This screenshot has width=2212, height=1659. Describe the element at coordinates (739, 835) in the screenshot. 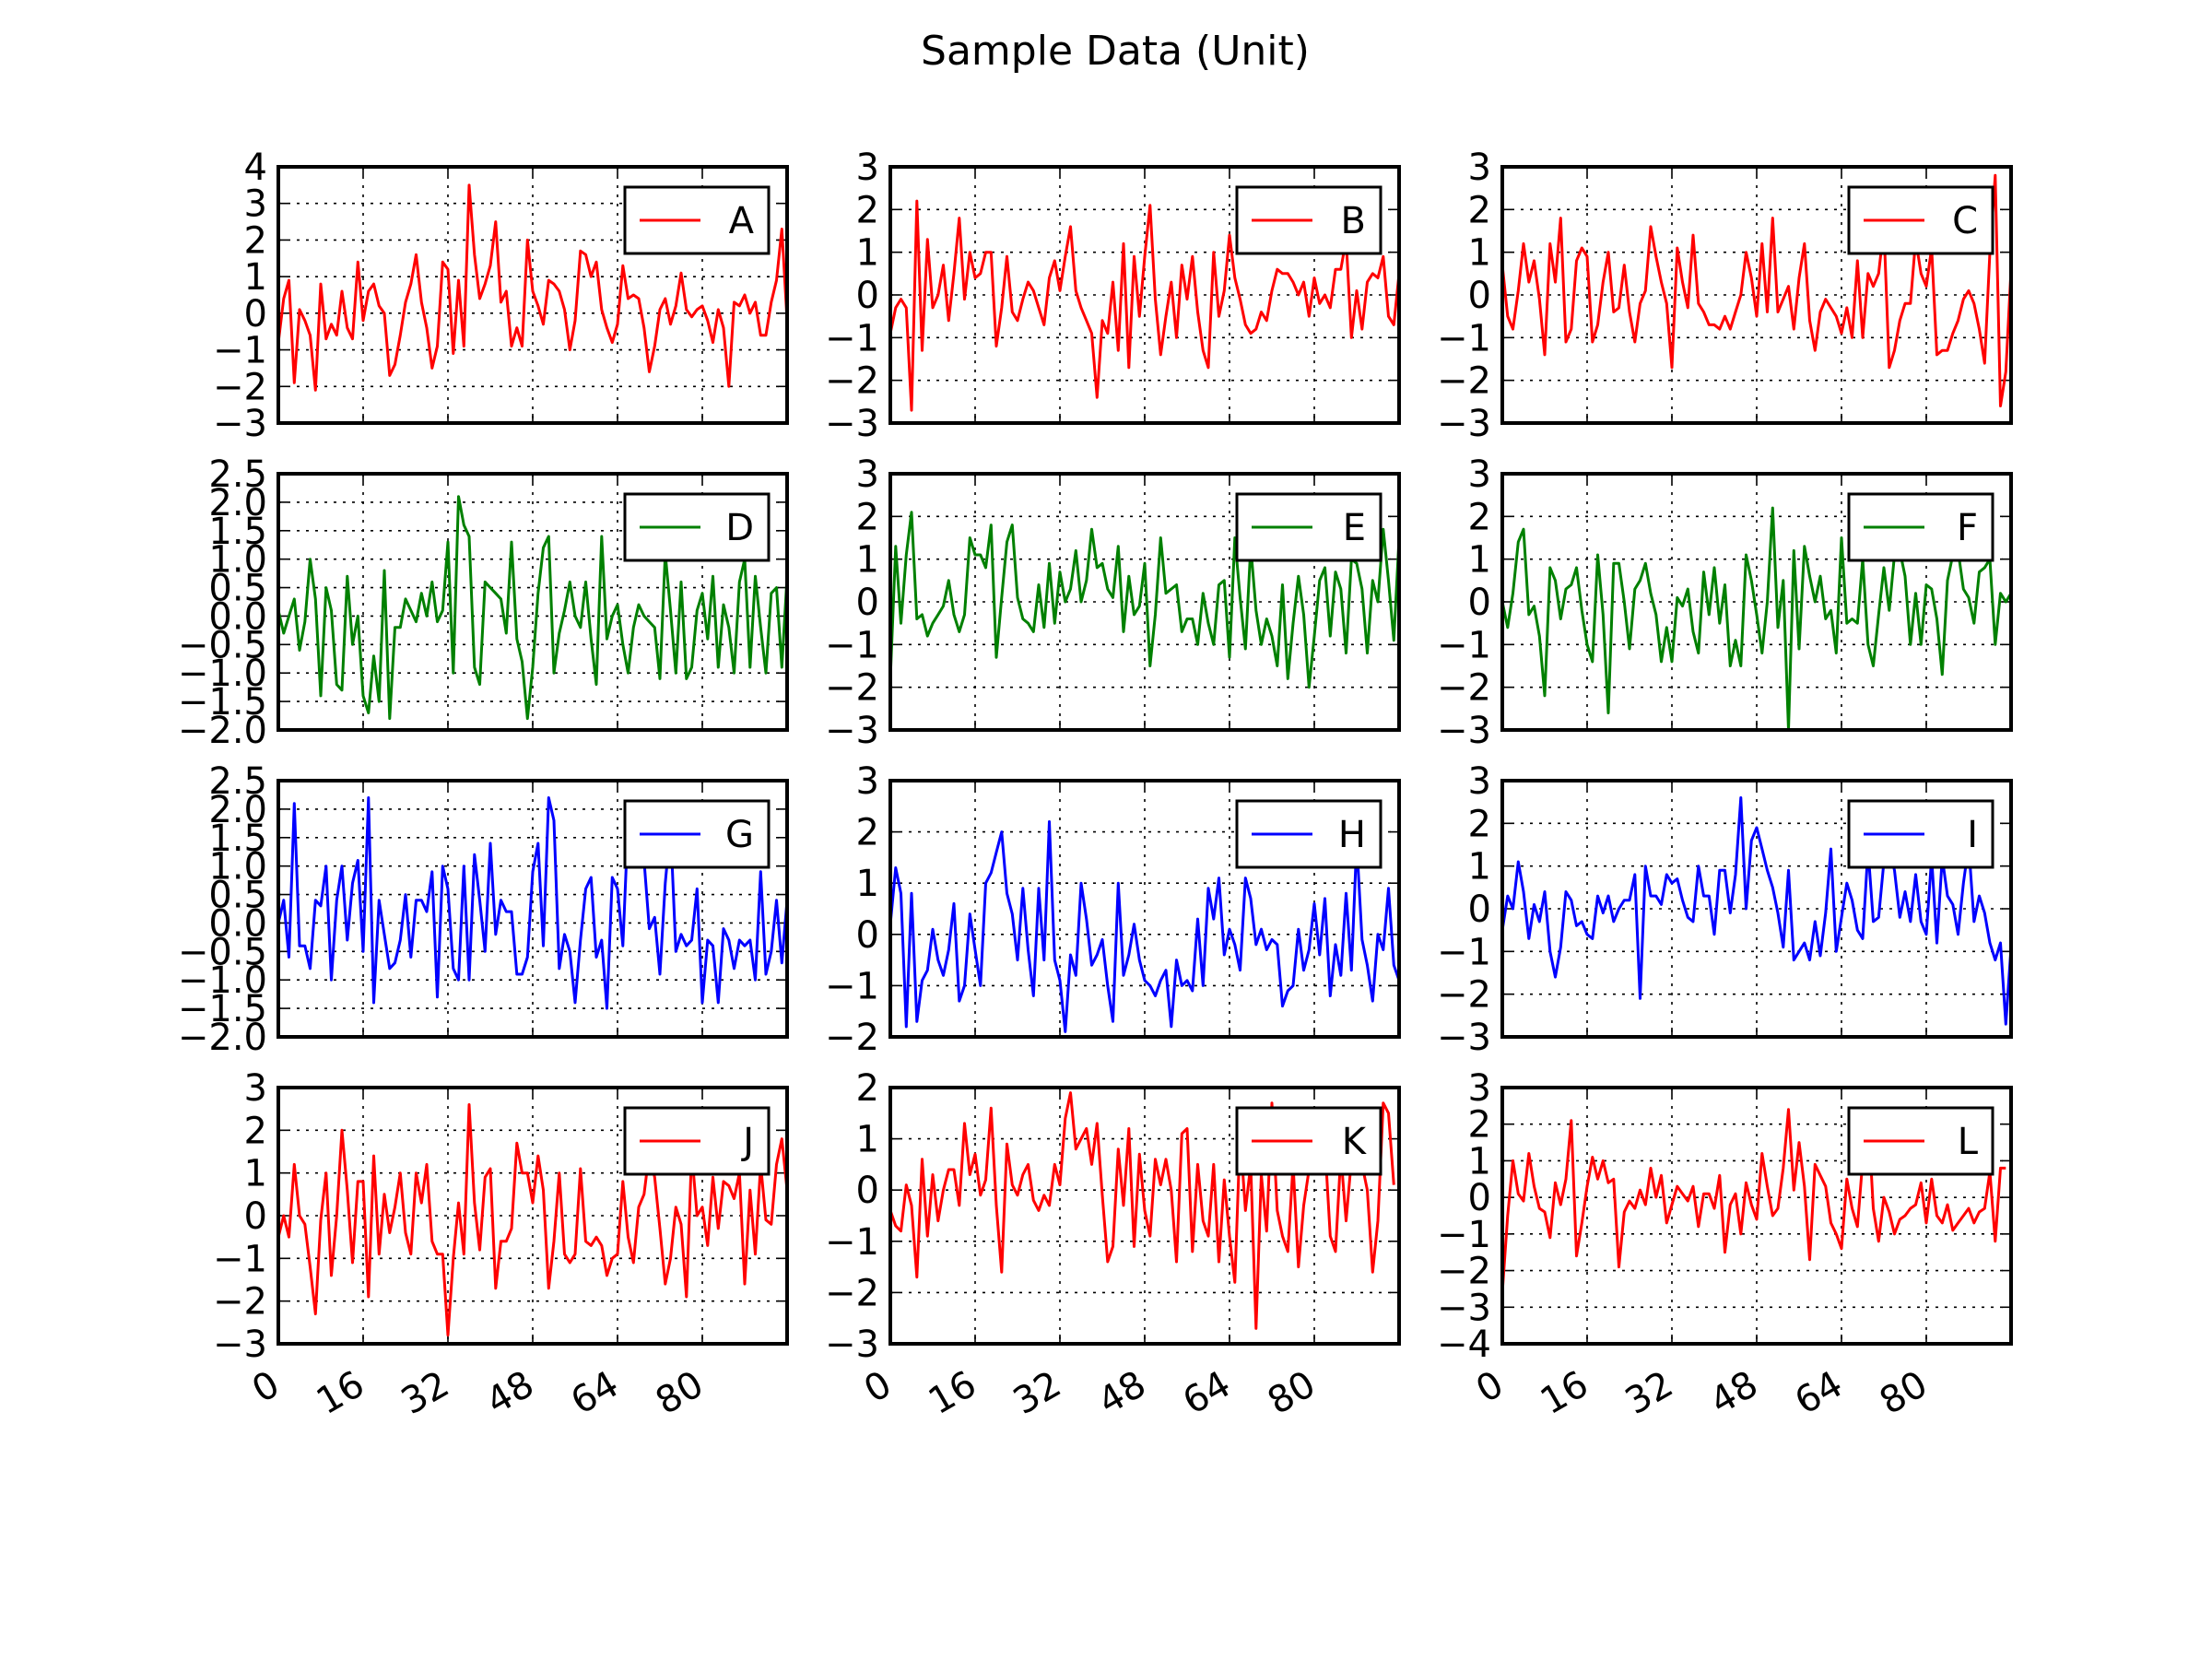

I see `legend-label: G` at that location.